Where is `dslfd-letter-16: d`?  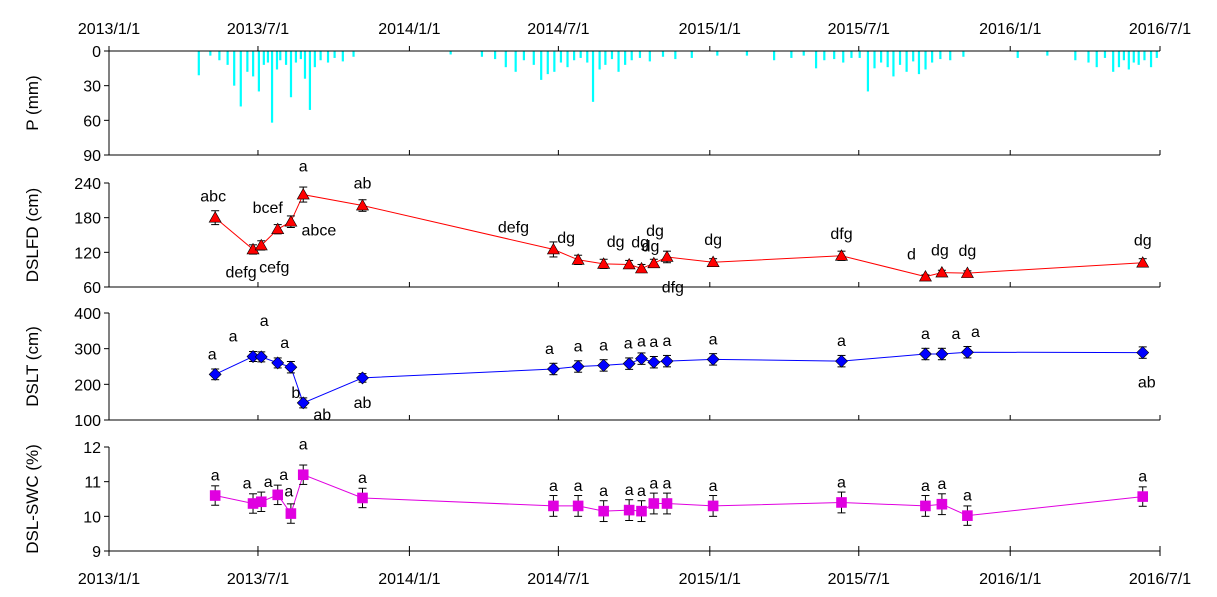
dslfd-letter-16: d is located at coordinates (911, 255).